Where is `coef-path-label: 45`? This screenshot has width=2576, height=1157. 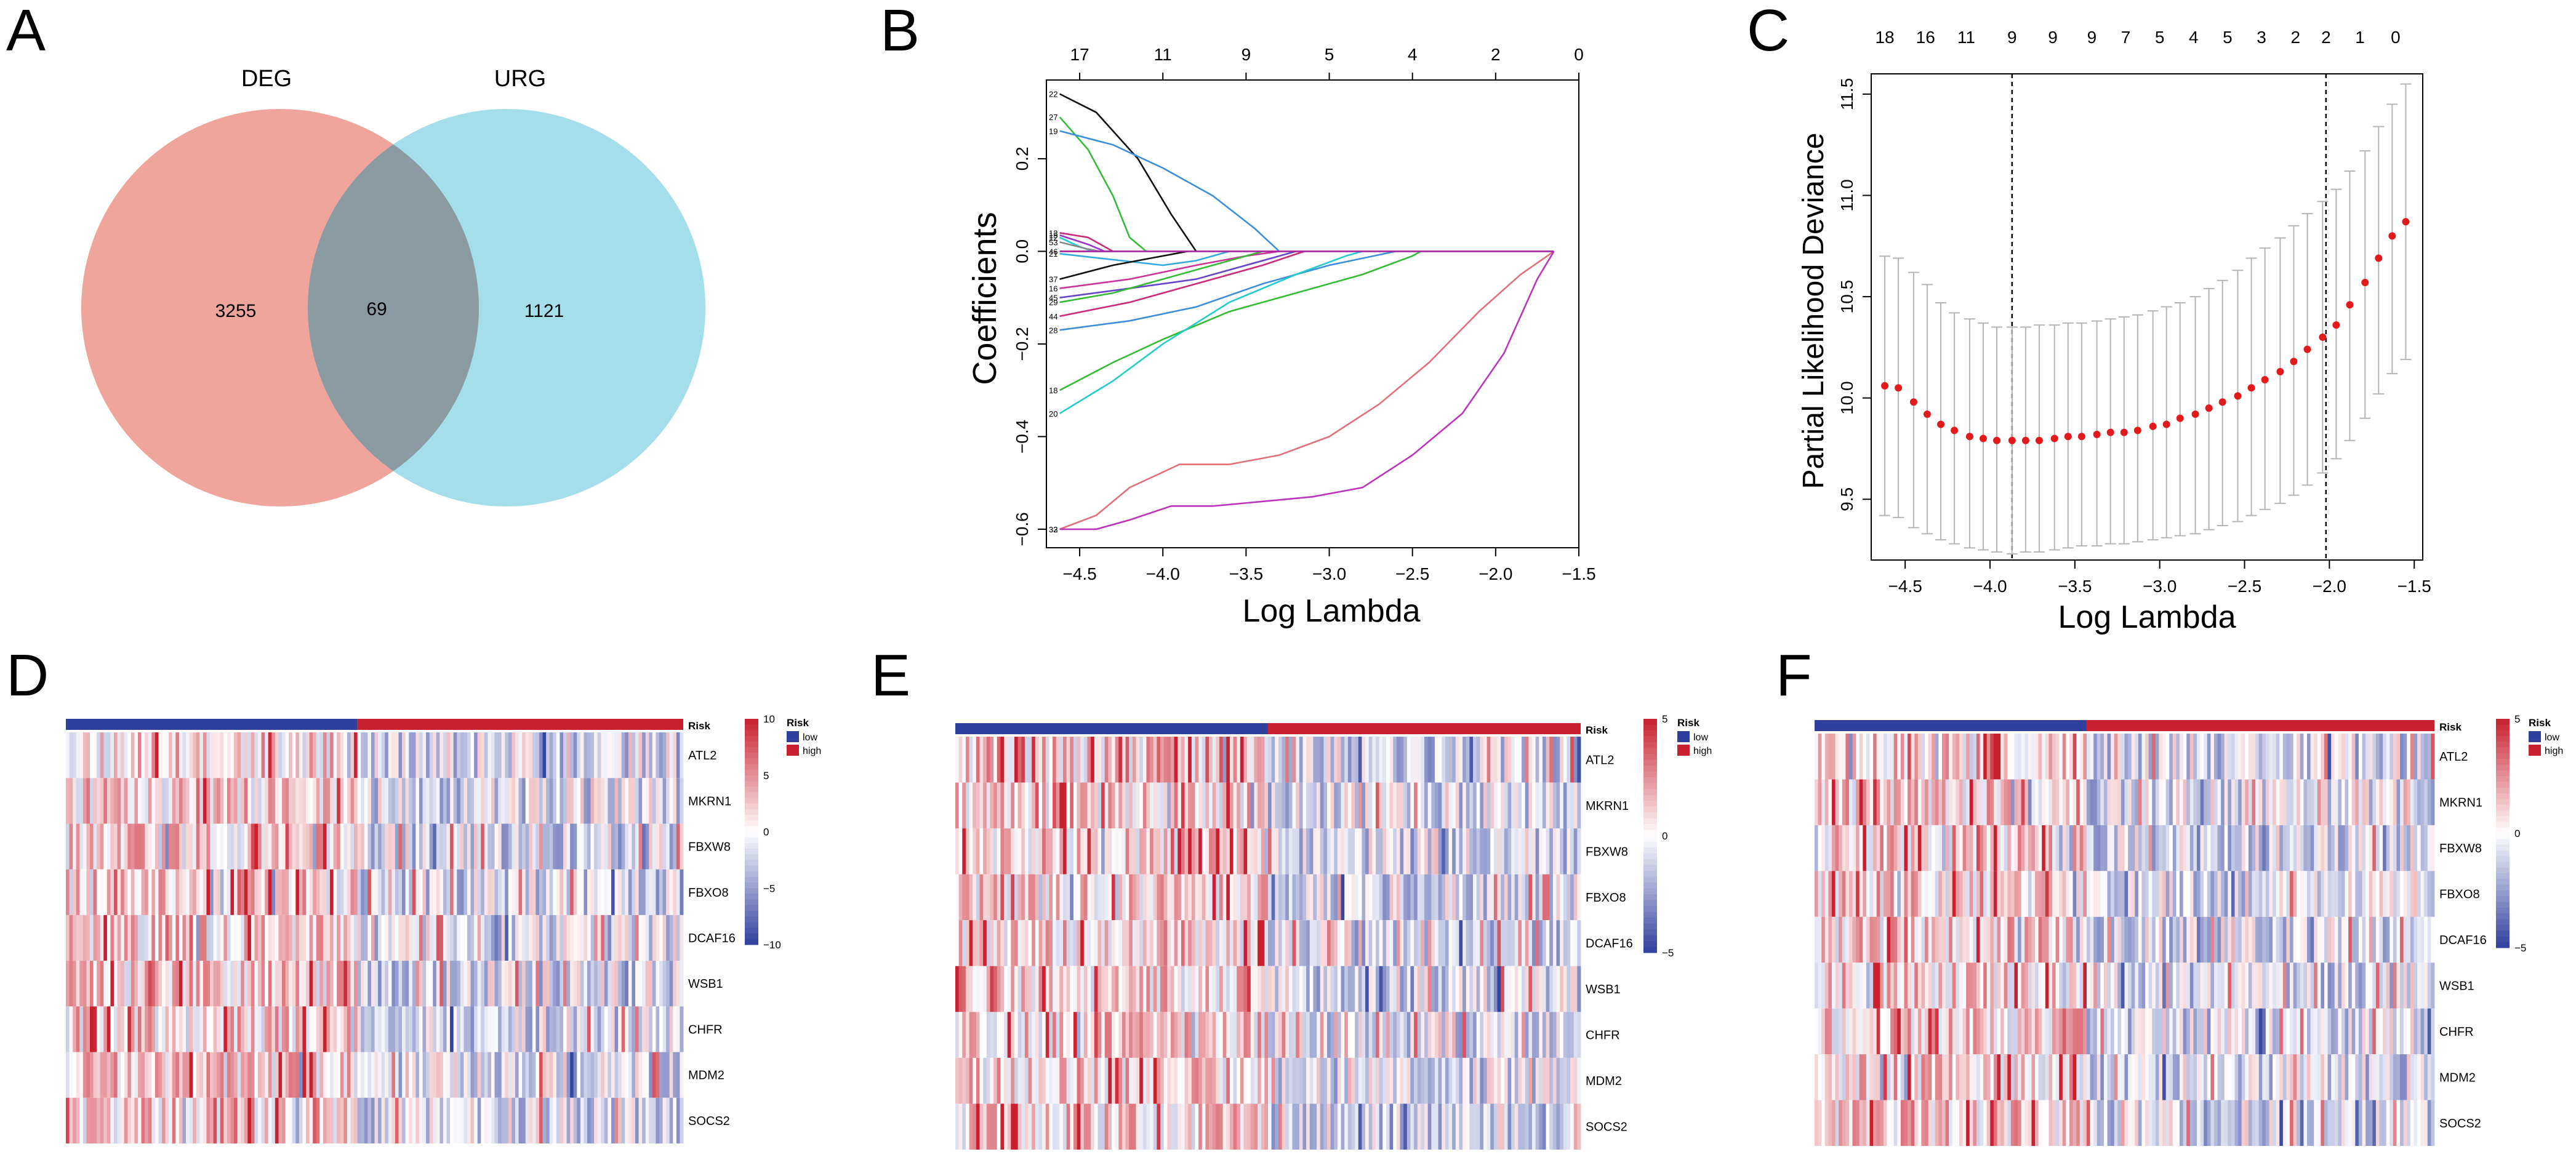 coef-path-label: 45 is located at coordinates (1053, 298).